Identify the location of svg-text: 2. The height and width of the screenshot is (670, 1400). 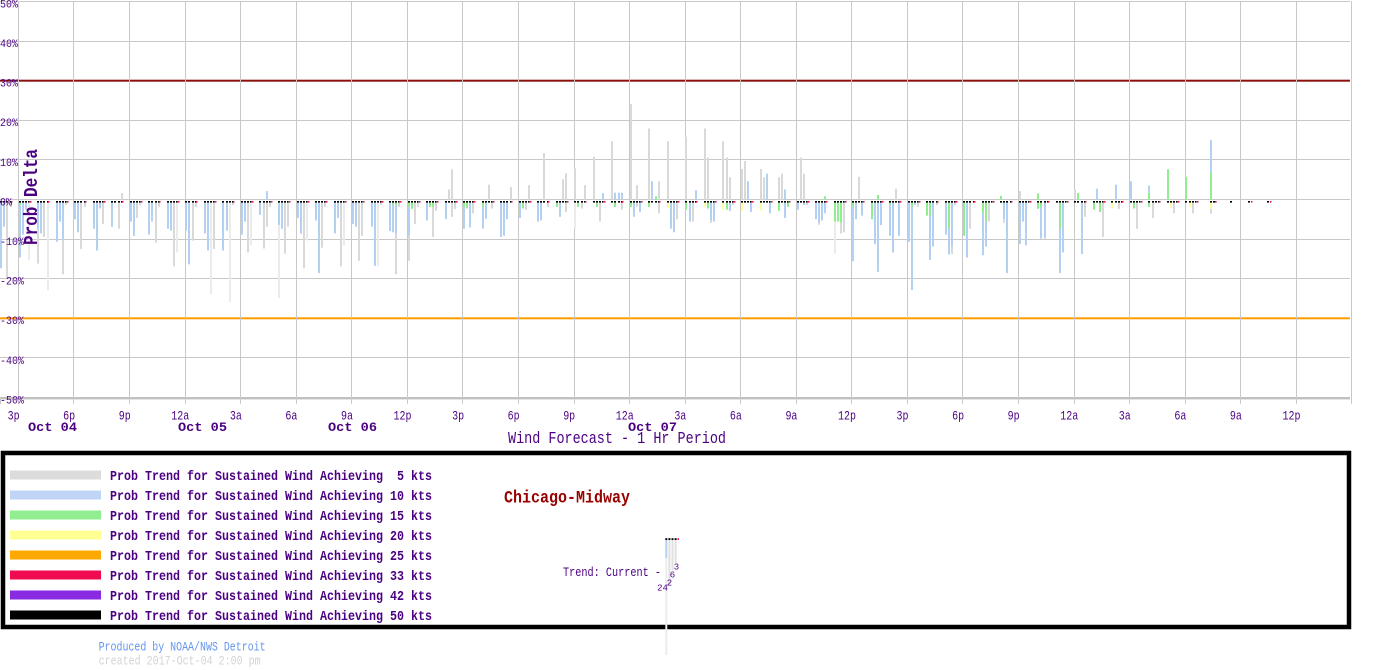
(669, 584).